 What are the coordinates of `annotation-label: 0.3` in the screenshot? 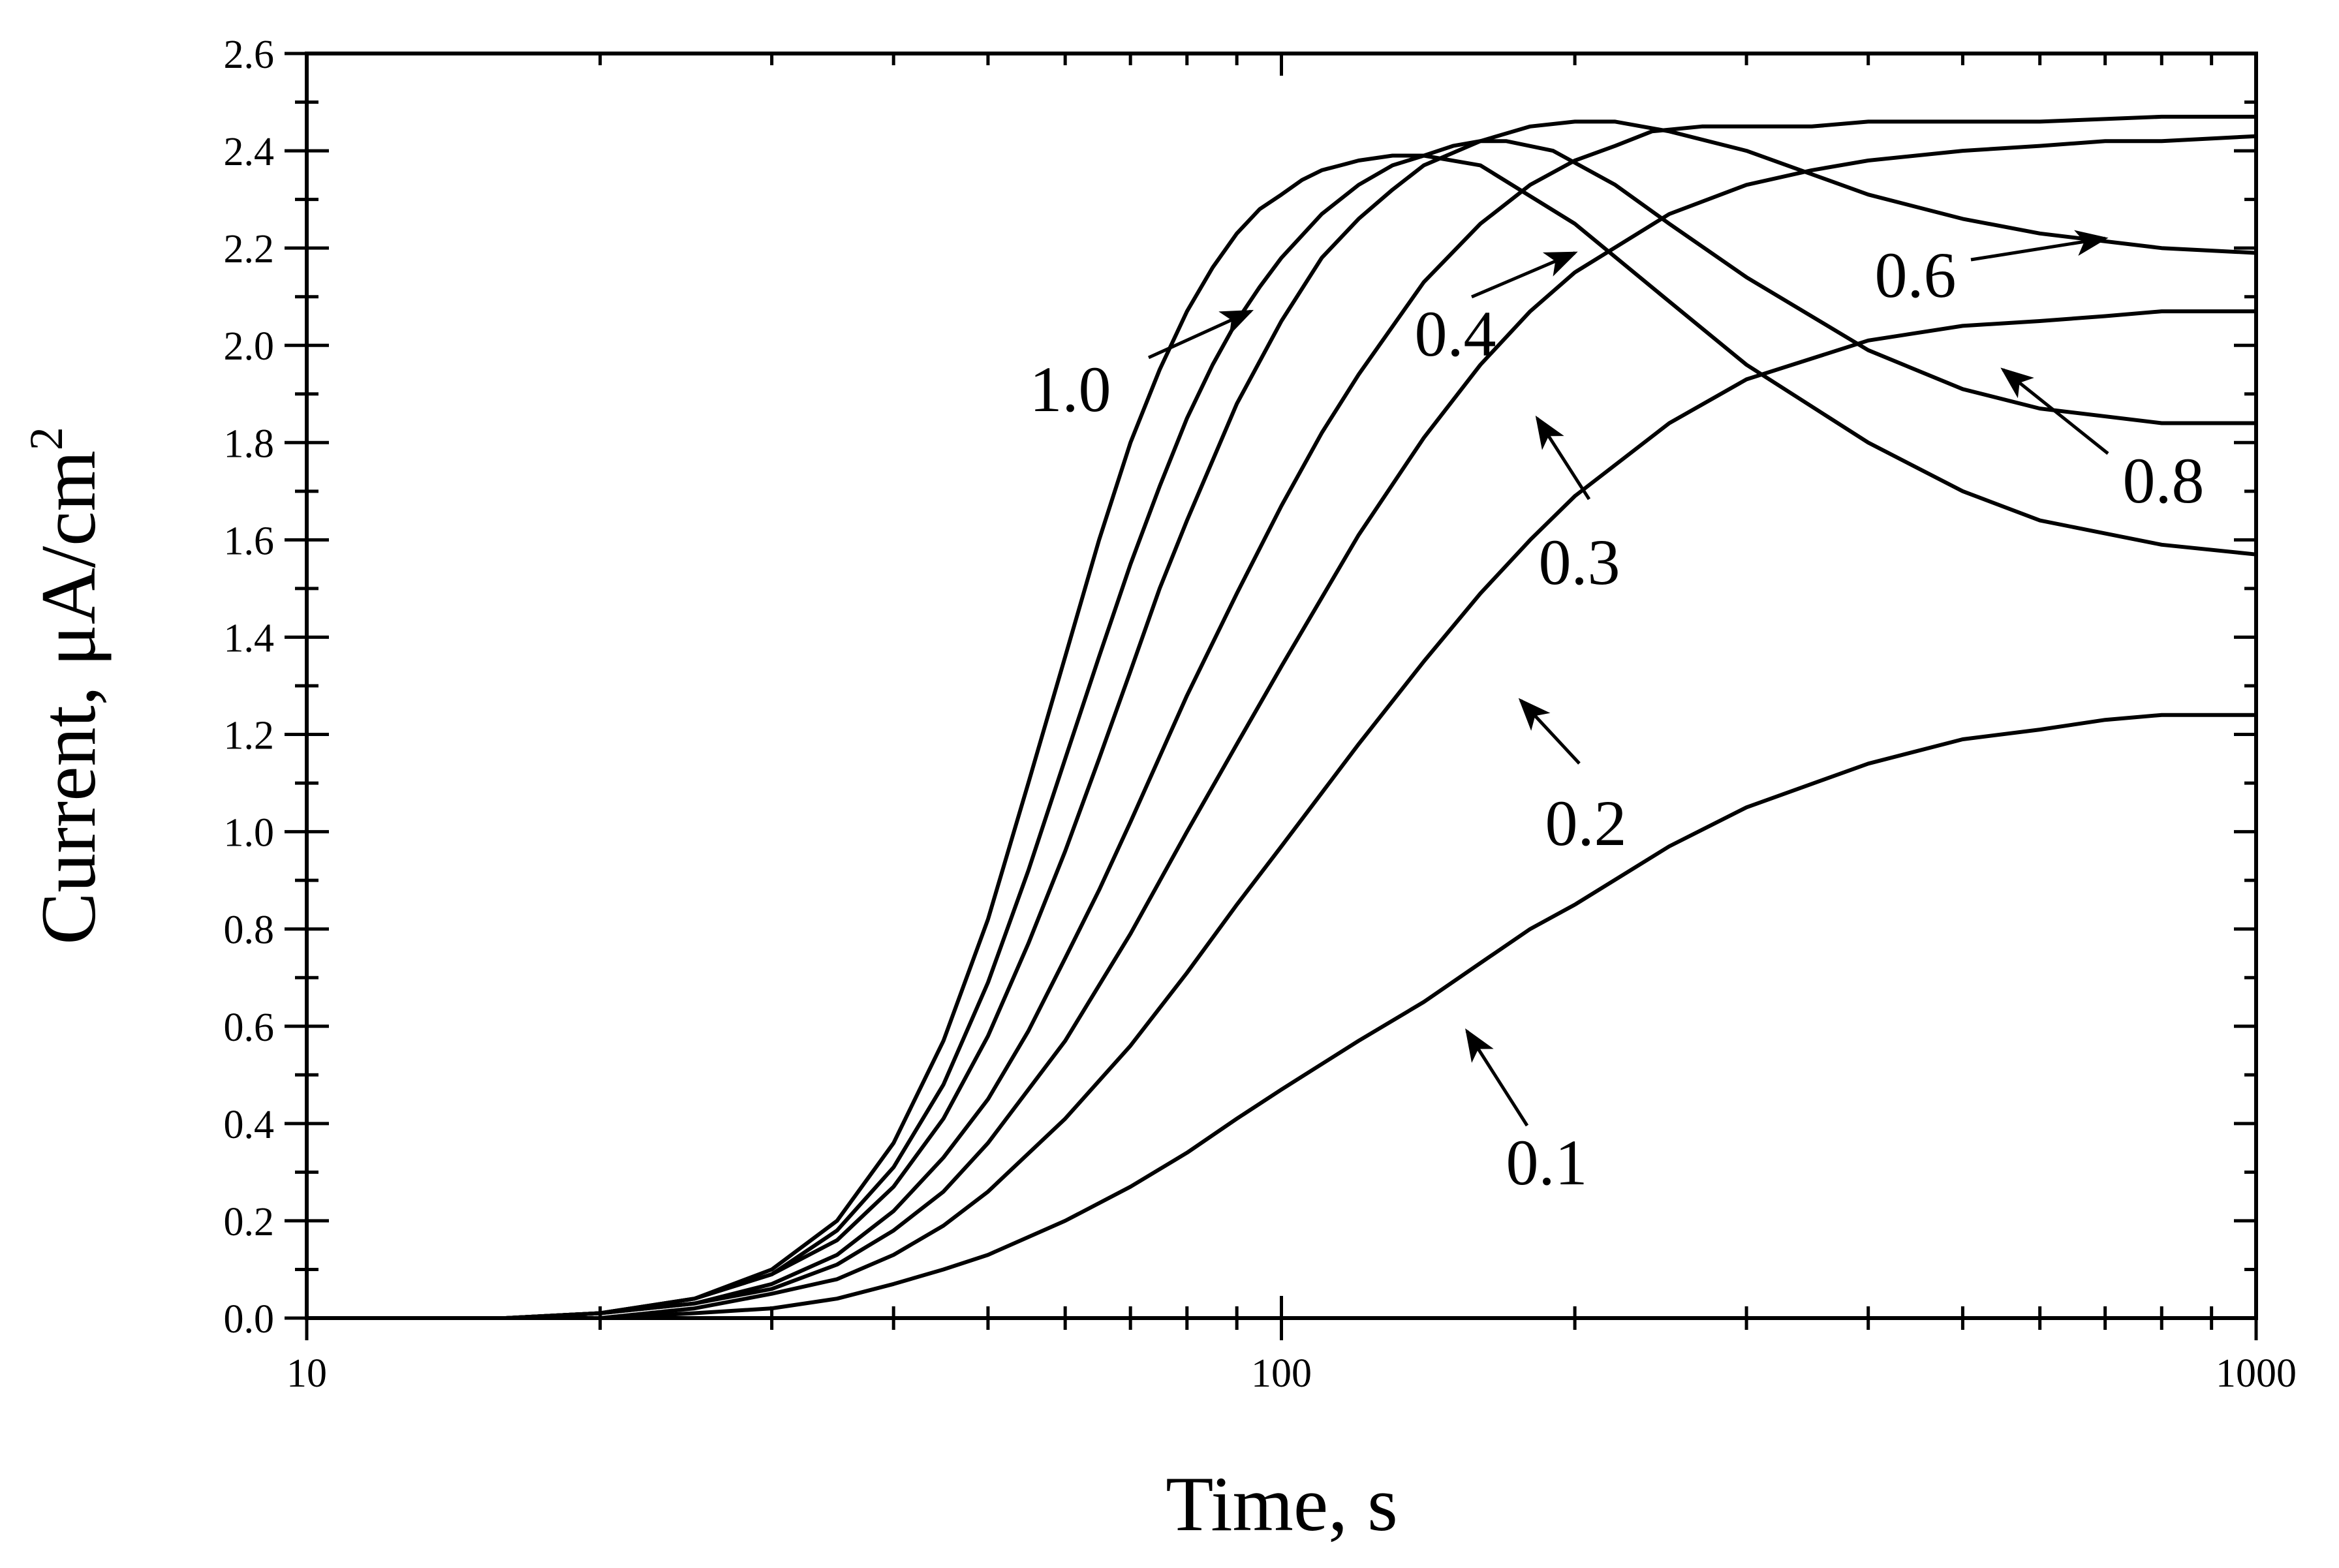 It's located at (1580, 562).